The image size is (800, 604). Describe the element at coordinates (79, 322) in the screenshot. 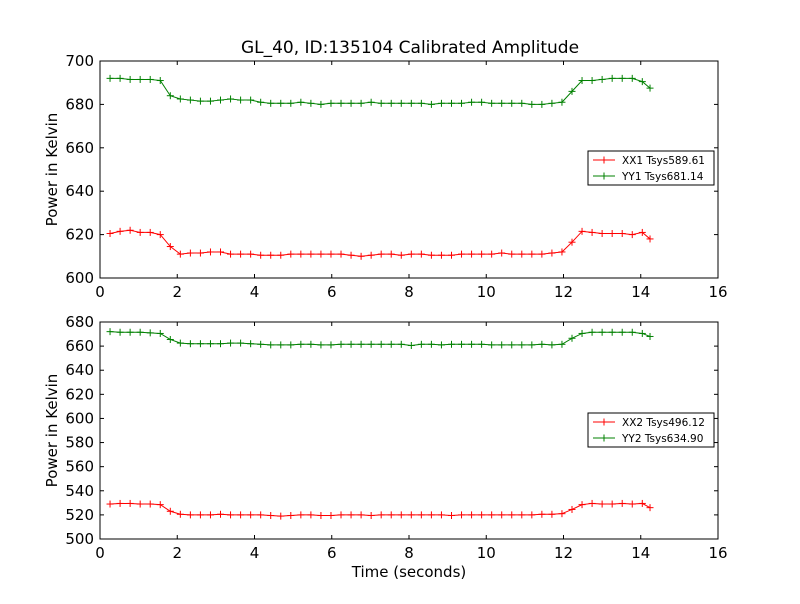

I see `y-tick-label: 680` at that location.